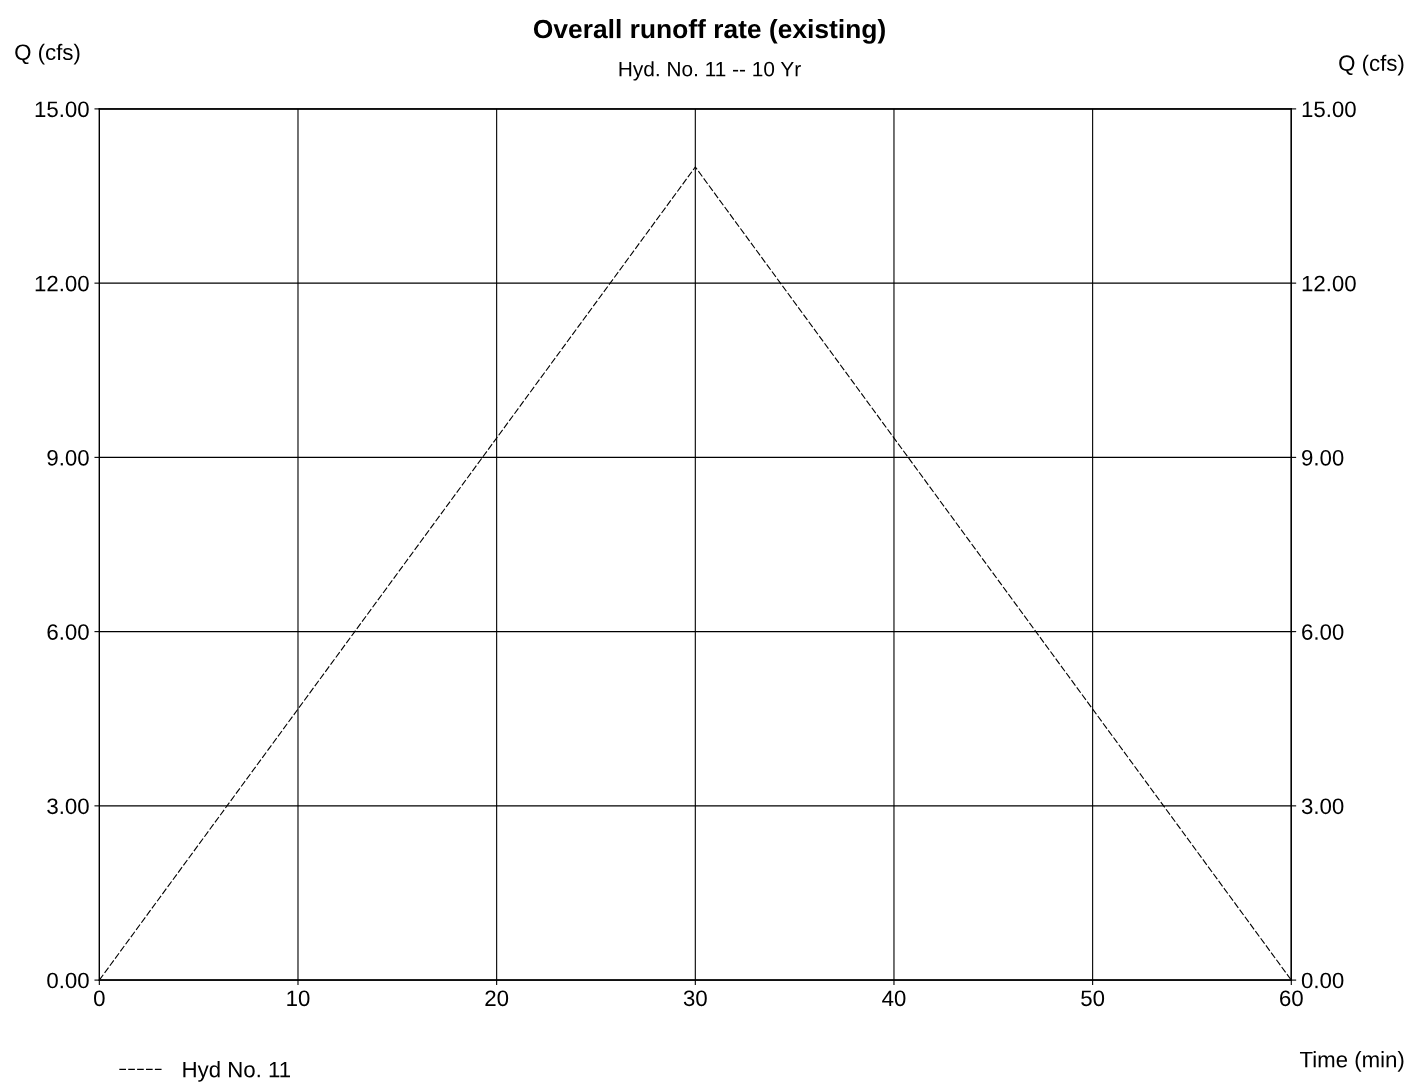 The image size is (1419, 1089). What do you see at coordinates (1322, 806) in the screenshot?
I see `y2-tick-label: 3.00` at bounding box center [1322, 806].